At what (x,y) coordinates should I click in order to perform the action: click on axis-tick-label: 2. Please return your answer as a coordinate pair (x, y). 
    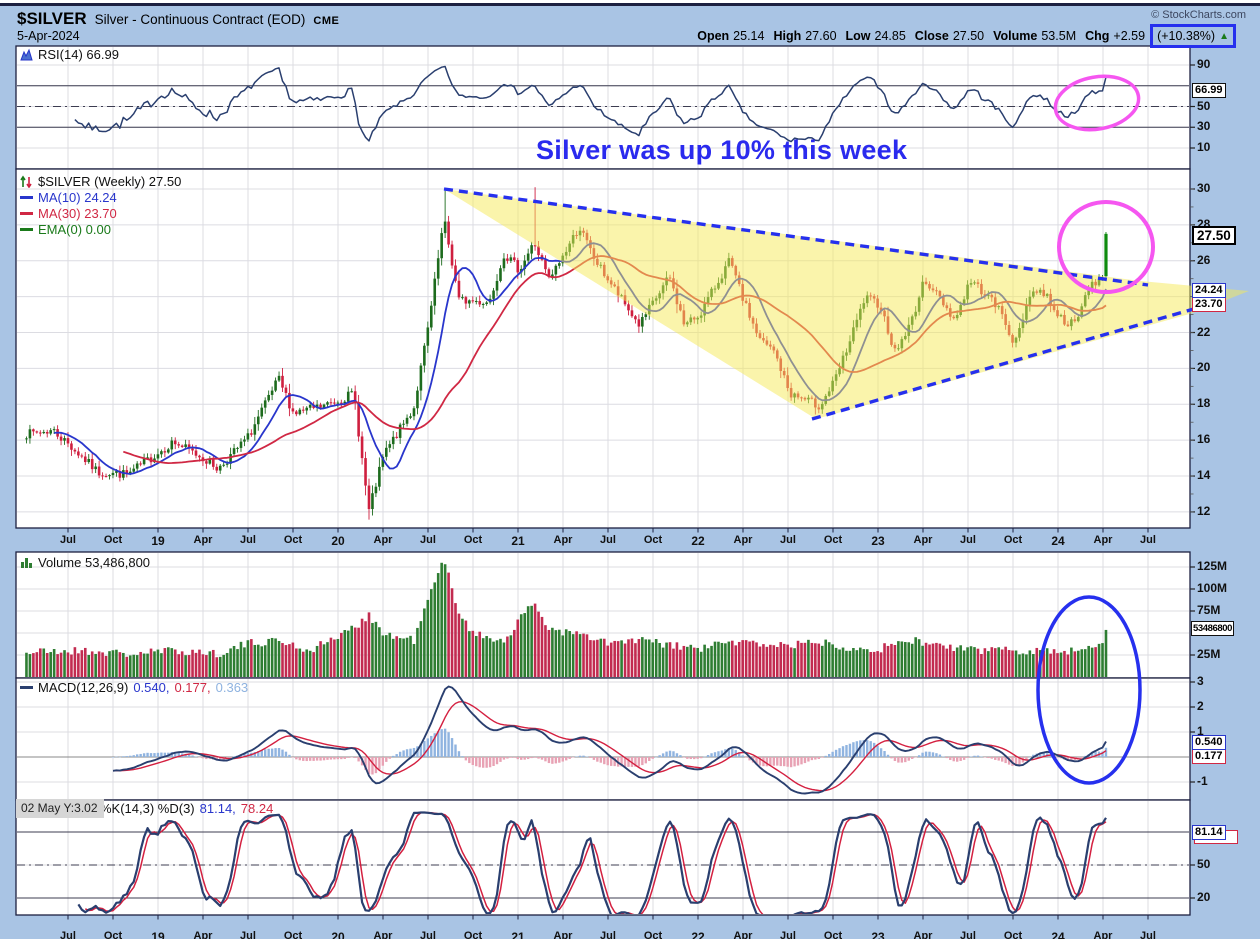
    Looking at the image, I should click on (1200, 706).